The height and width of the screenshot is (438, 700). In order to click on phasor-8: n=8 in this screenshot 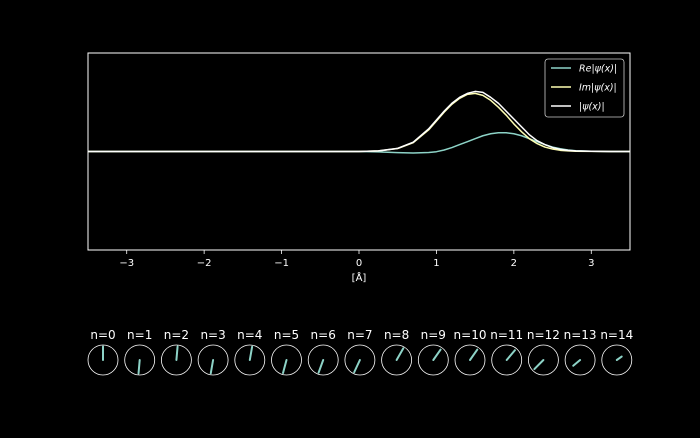, I will do `click(397, 352)`.